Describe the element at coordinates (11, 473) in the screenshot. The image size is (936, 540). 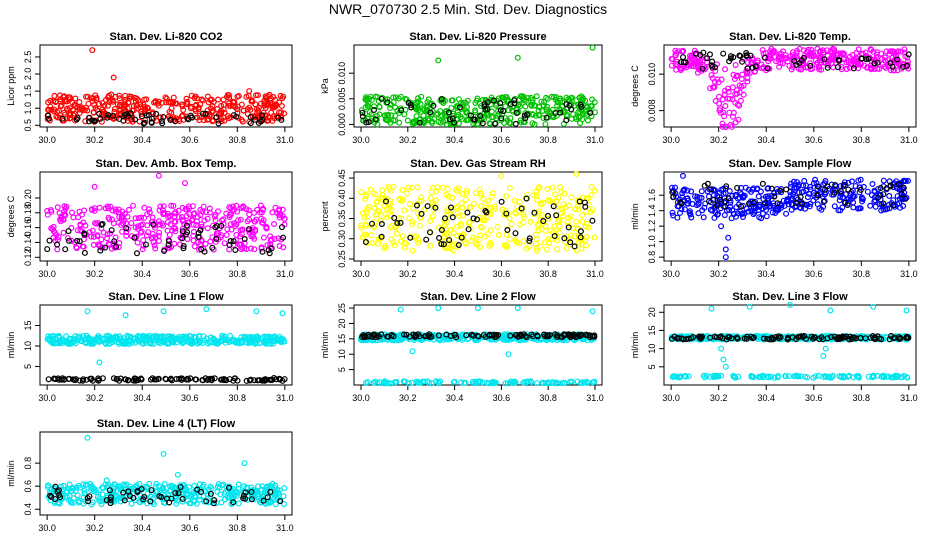
I see `y-axis-label: ml/min` at that location.